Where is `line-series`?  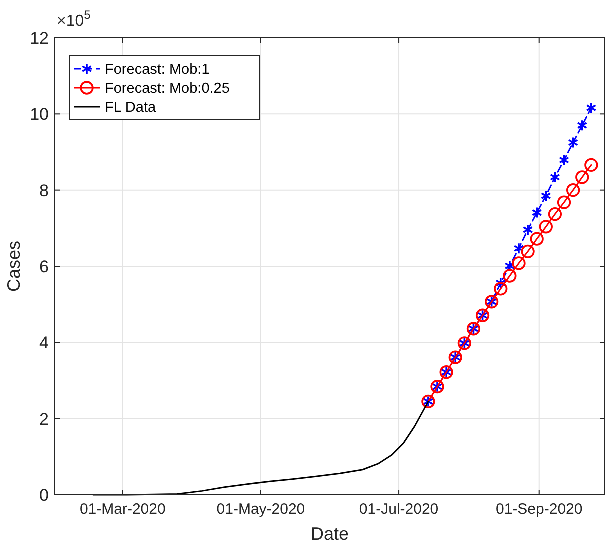 line-series is located at coordinates (261, 448).